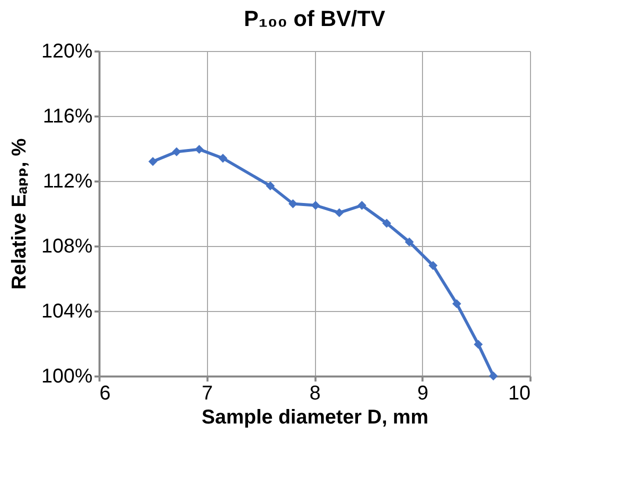 This screenshot has width=639, height=484. I want to click on x-tick-label: 8, so click(315, 393).